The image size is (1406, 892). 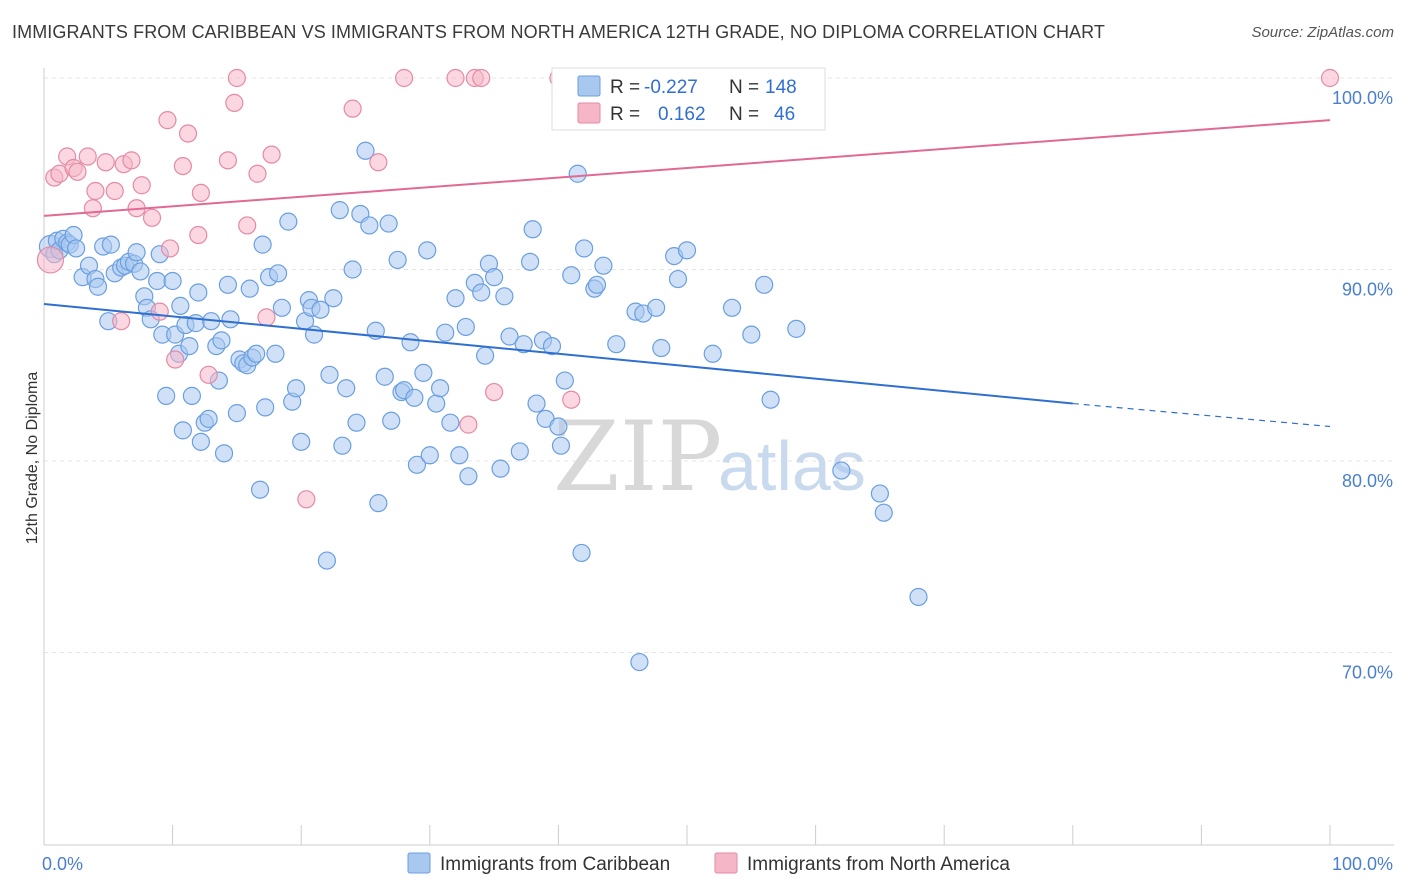 I want to click on y-tick-labels: 100.0% 90.0% 80.0% 70.0%, so click(x=1362, y=385).